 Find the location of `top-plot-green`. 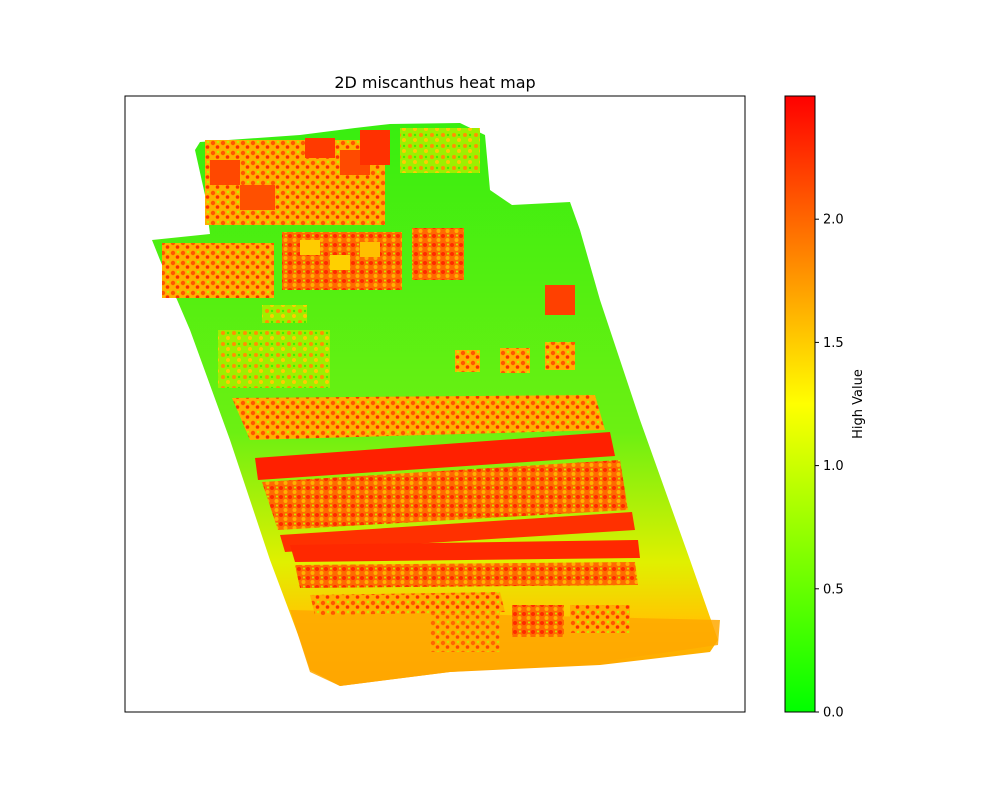

top-plot-green is located at coordinates (440, 150).